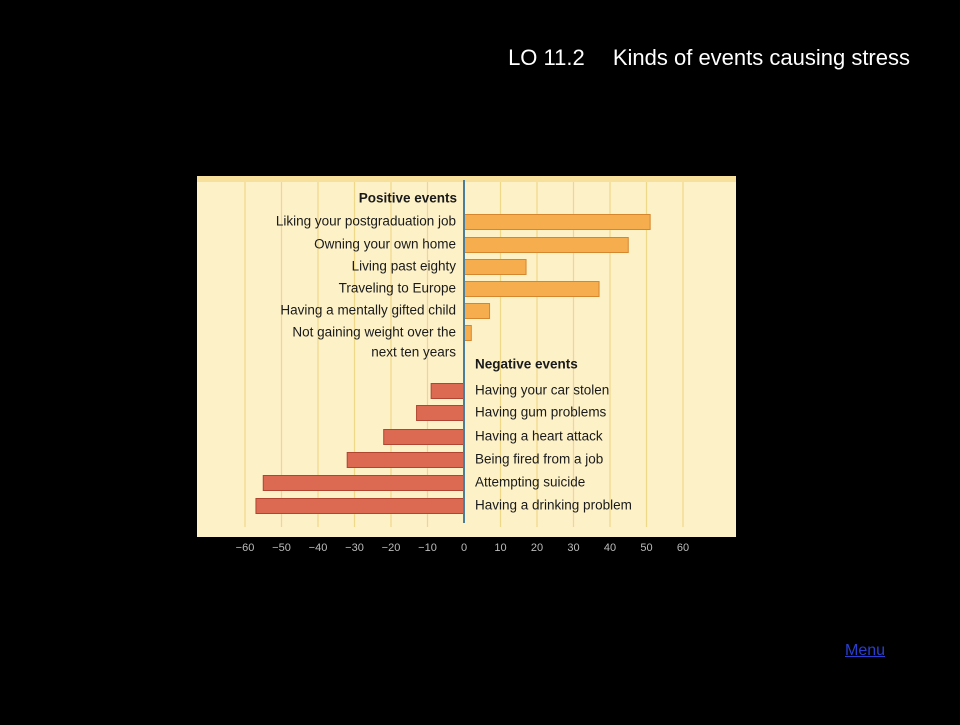 Image resolution: width=960 pixels, height=725 pixels. What do you see at coordinates (500, 548) in the screenshot?
I see `x-tick-label: 10` at bounding box center [500, 548].